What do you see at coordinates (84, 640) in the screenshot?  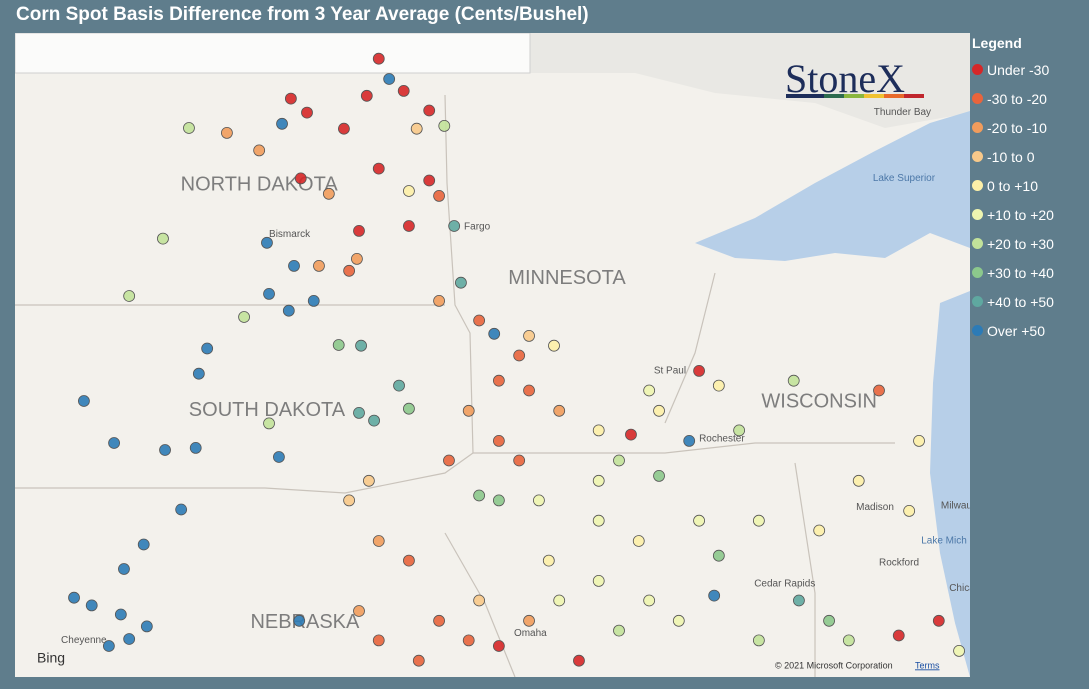 I see `city-label: Cheyenne` at bounding box center [84, 640].